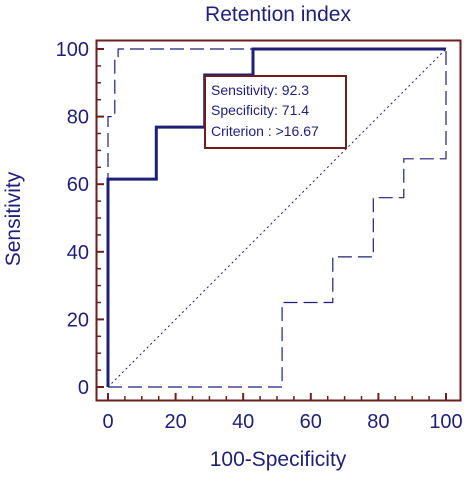  I want to click on x-tick-label: 20, so click(175, 422).